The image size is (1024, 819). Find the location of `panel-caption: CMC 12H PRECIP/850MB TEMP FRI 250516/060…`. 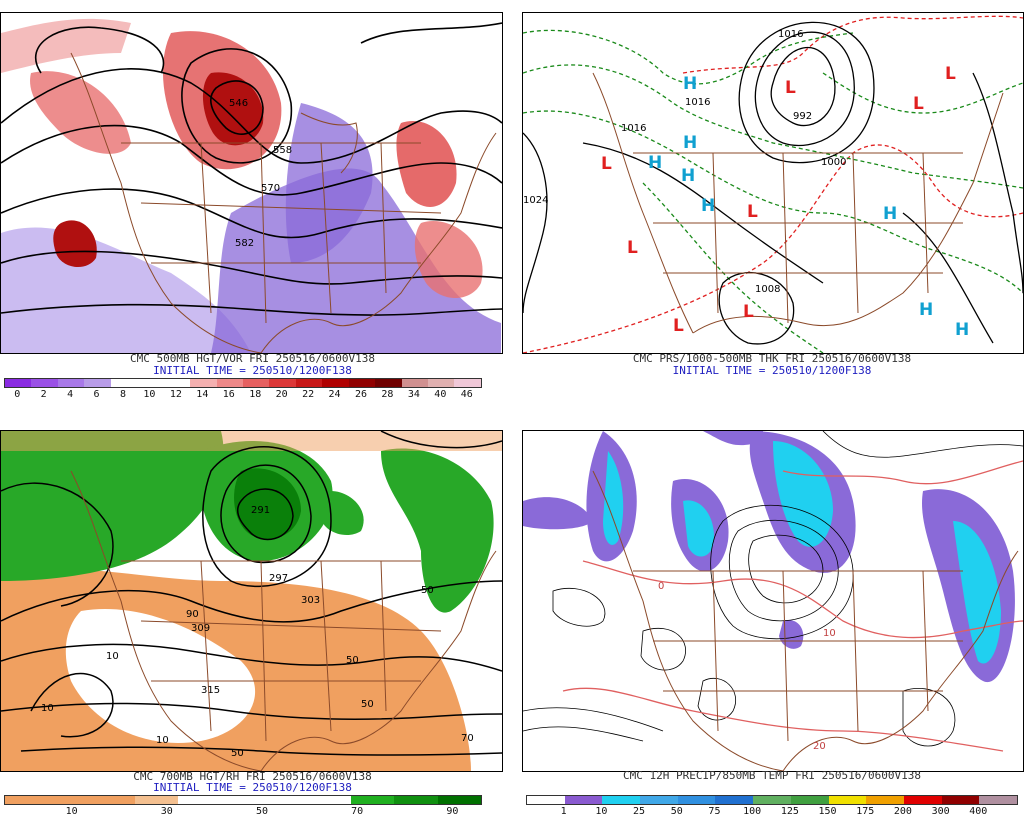

panel-caption: CMC 12H PRECIP/850MB TEMP FRI 250516/060… is located at coordinates (771, 775).